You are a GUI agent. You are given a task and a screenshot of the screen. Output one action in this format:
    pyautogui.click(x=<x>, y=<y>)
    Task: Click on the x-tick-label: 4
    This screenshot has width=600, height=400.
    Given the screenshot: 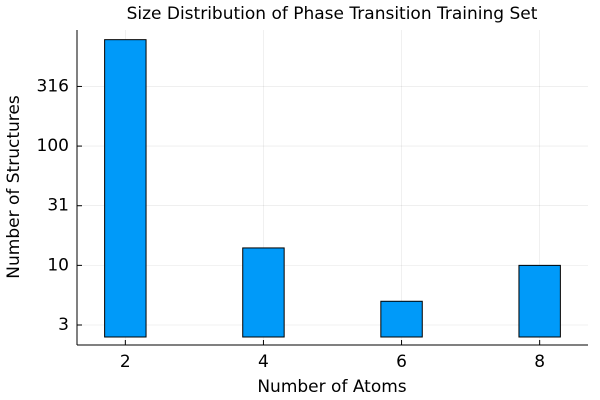 What is the action you would take?
    pyautogui.click(x=263, y=362)
    